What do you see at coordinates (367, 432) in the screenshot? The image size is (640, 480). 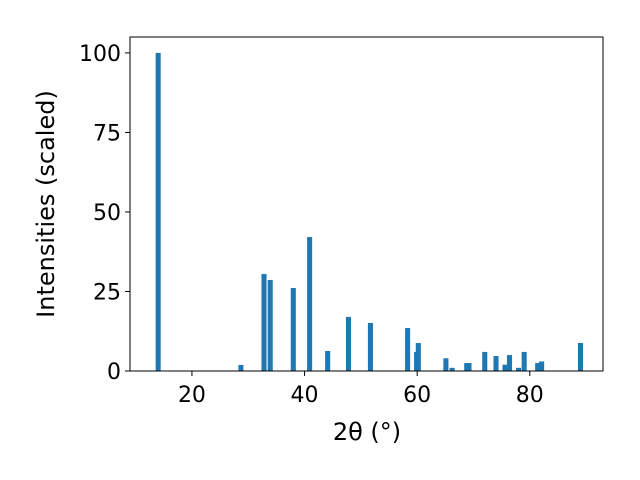 I see `x-axis-label: 2θ (°)` at bounding box center [367, 432].